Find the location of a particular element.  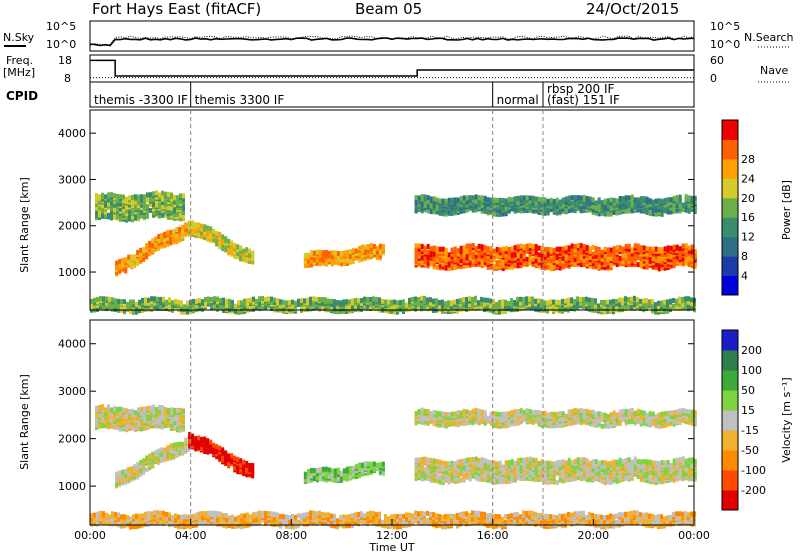

y-tick-label: 1000 is located at coordinates (72, 272).